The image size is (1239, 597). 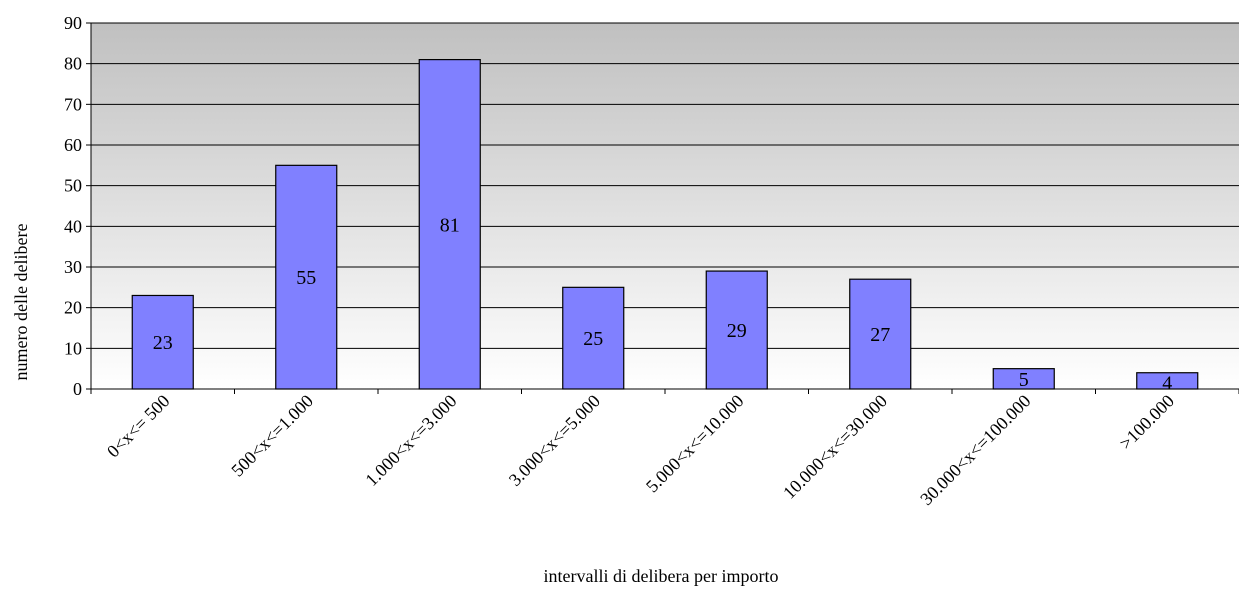 What do you see at coordinates (554, 440) in the screenshot?
I see `x-tick-label: 3.000<x<=5.000` at bounding box center [554, 440].